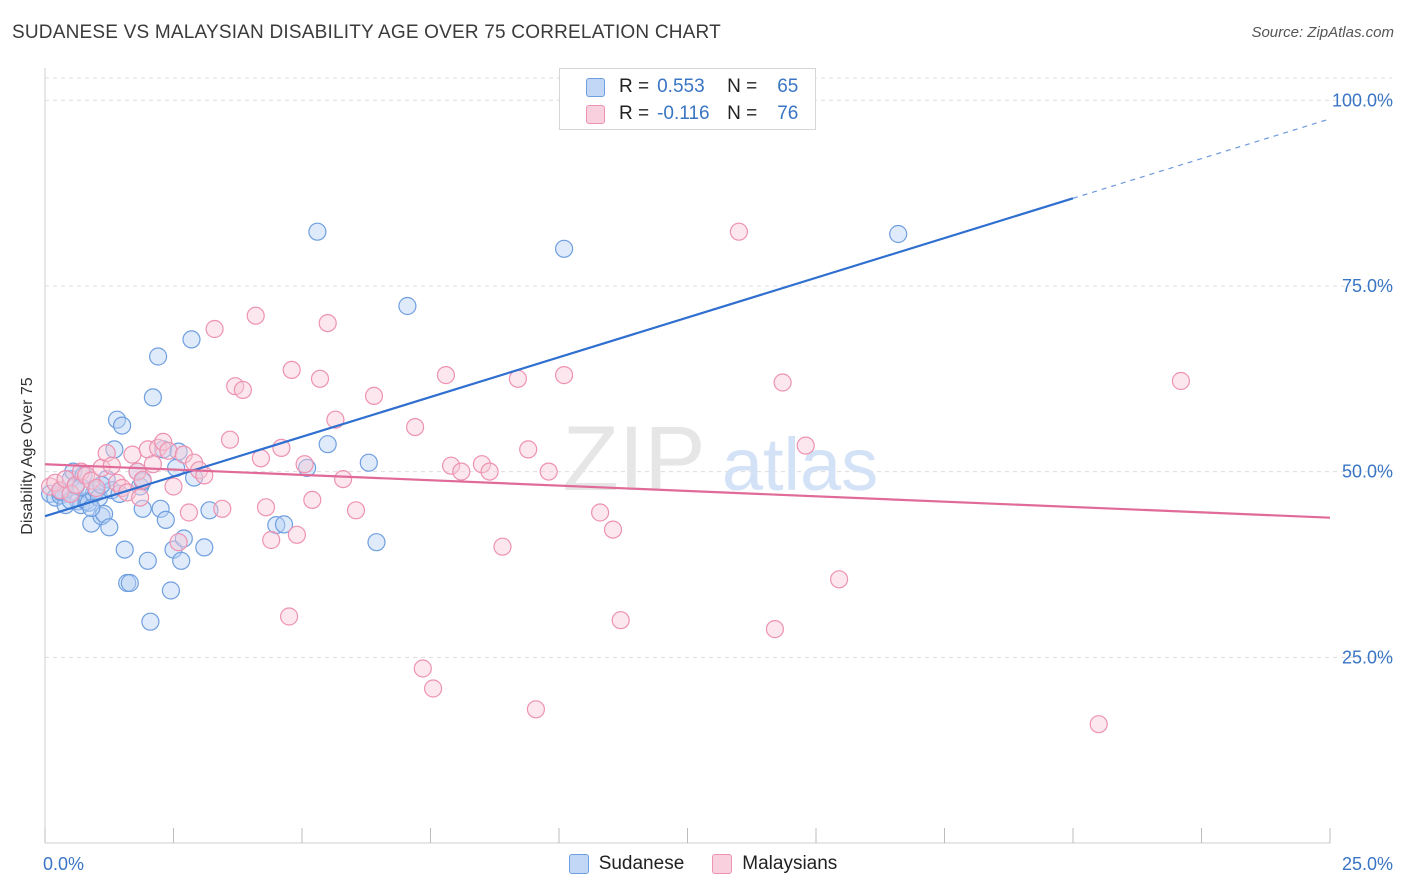 The height and width of the screenshot is (892, 1406). Describe the element at coordinates (788, 113) in the screenshot. I see `legend-n-value: 76` at that location.